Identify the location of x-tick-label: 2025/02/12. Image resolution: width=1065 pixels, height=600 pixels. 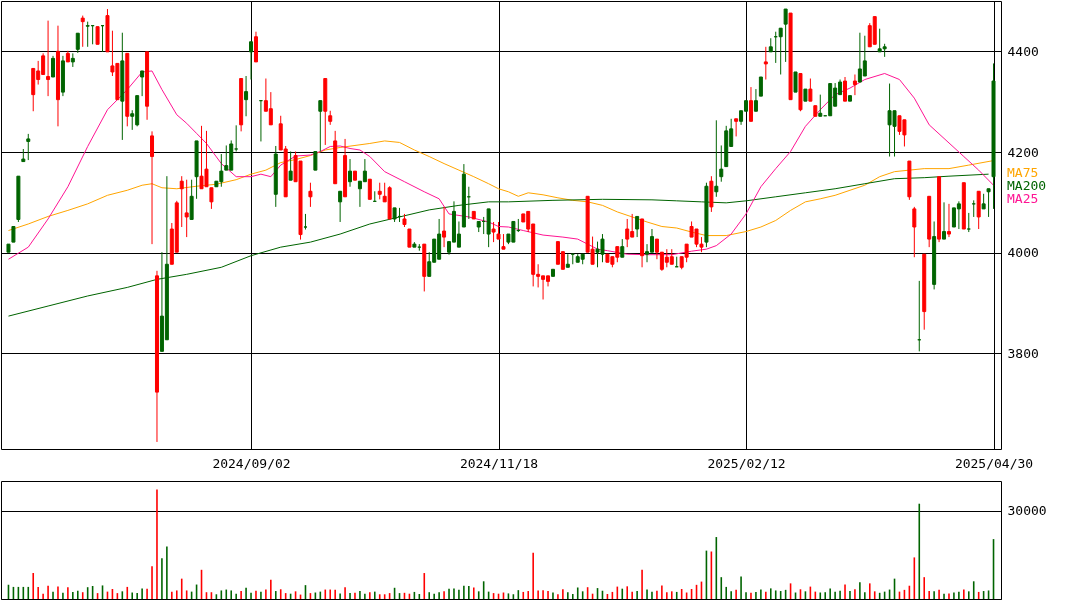
(746, 463).